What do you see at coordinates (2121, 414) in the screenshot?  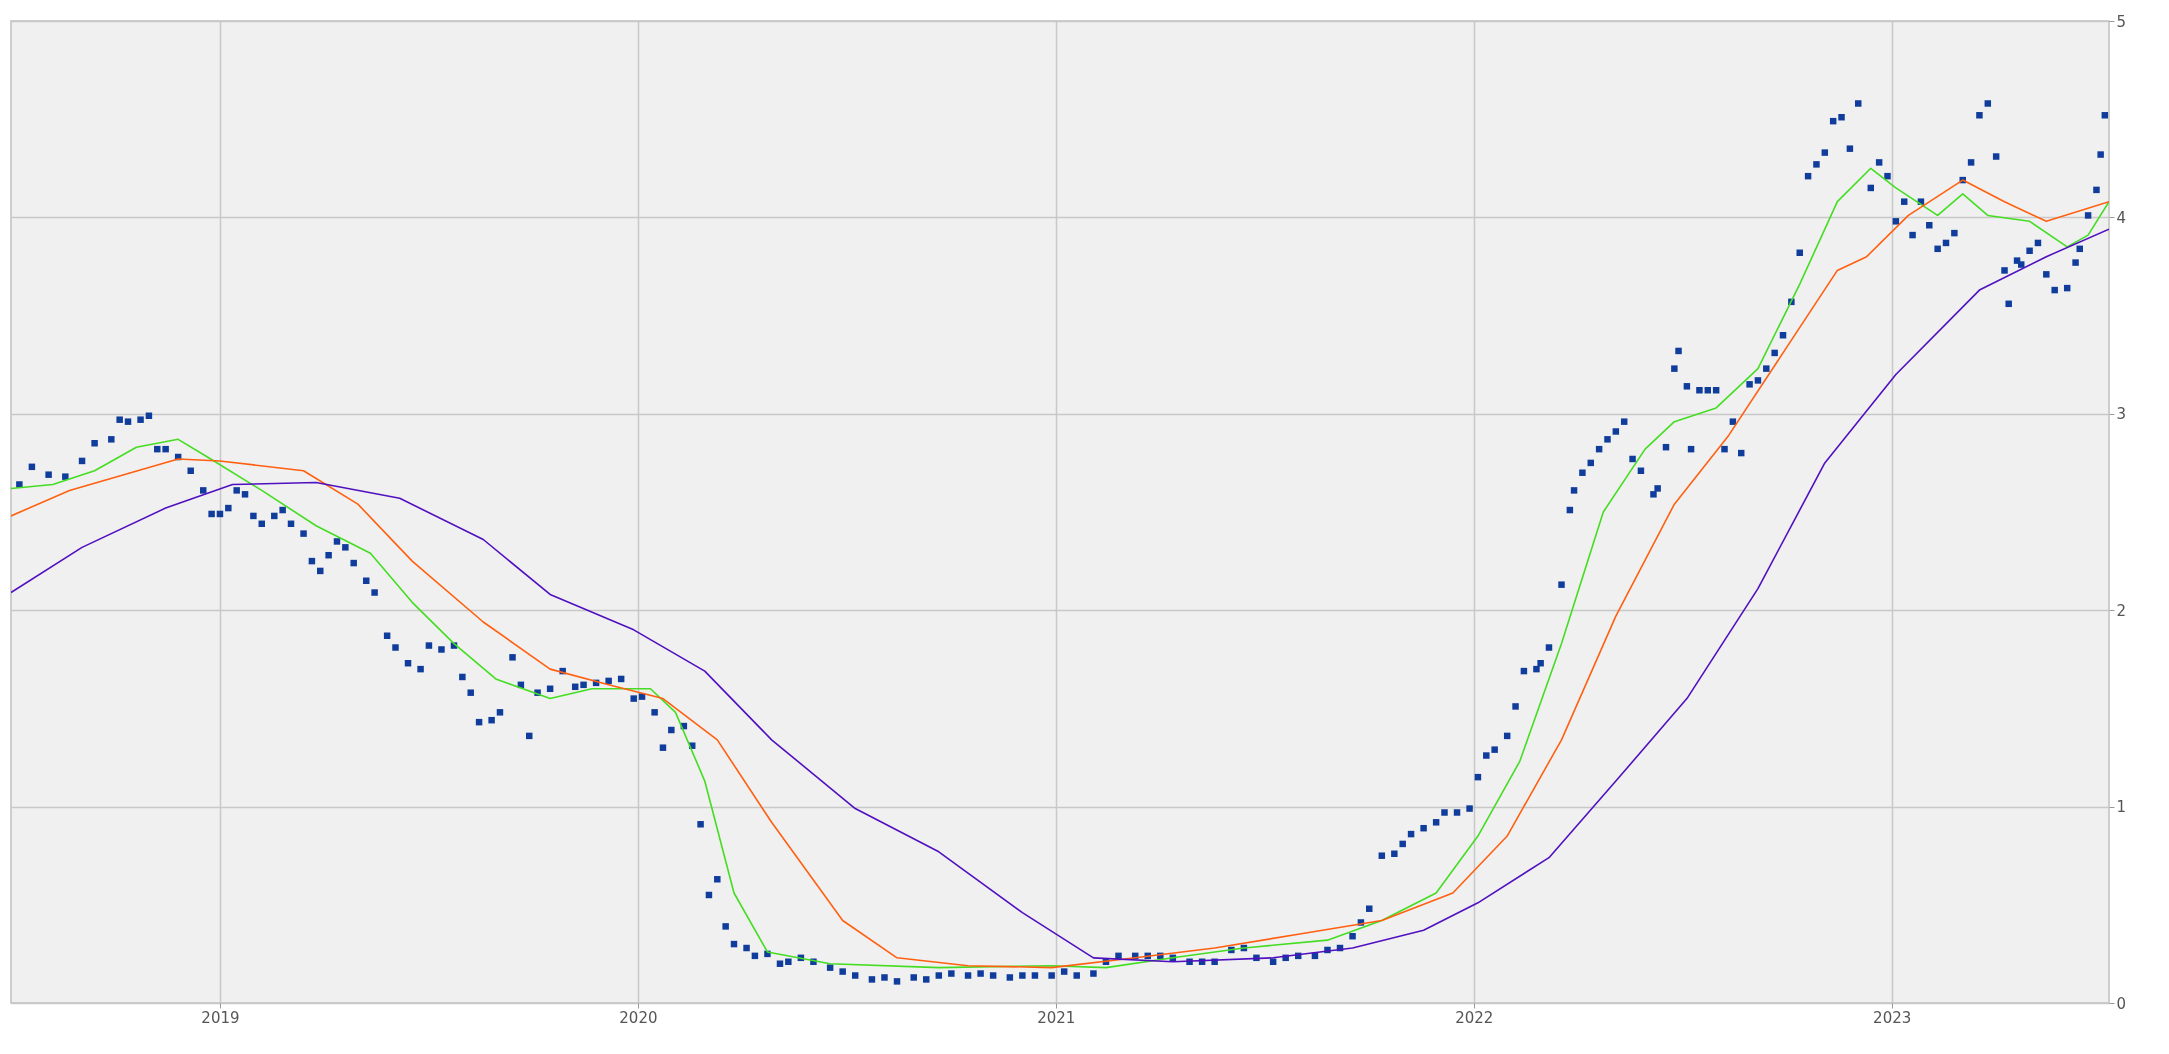 I see `y-tick-label: 3` at bounding box center [2121, 414].